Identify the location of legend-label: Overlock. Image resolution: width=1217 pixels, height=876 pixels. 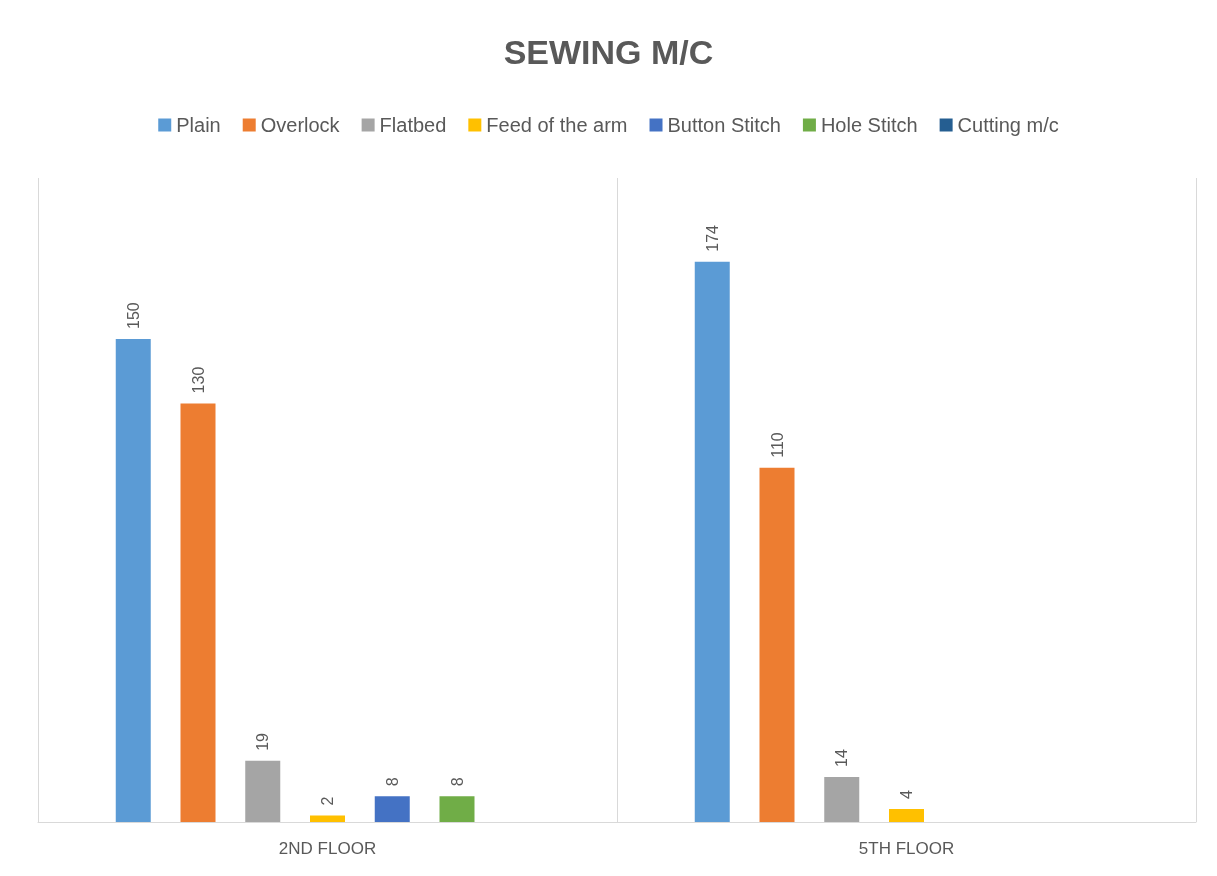
(300, 125).